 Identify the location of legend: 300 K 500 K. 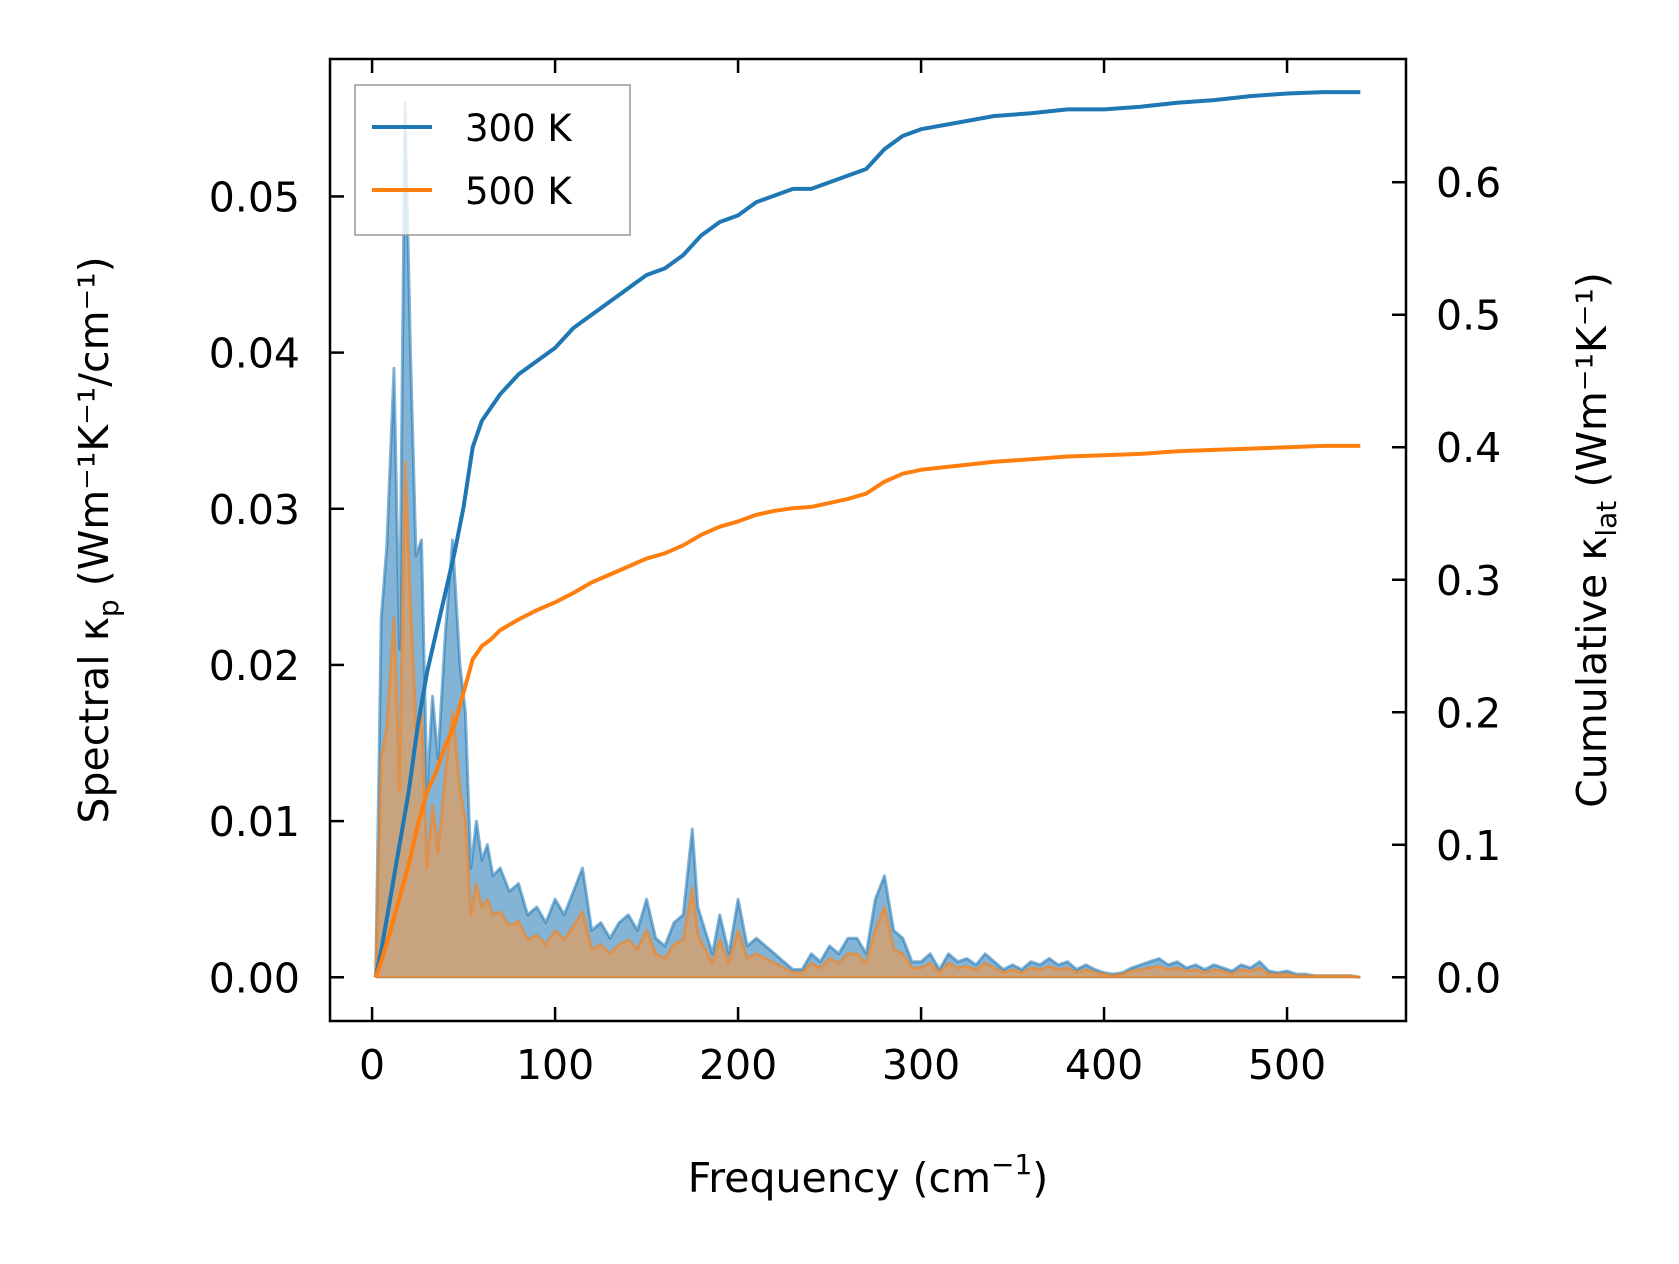
(492, 160).